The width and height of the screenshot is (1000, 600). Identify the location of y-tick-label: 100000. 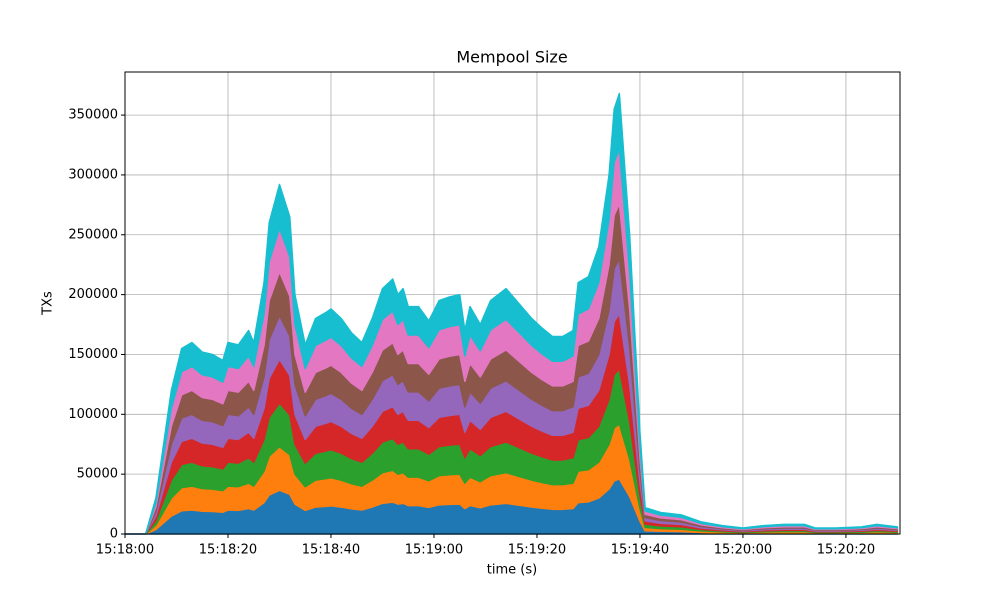
(93, 414).